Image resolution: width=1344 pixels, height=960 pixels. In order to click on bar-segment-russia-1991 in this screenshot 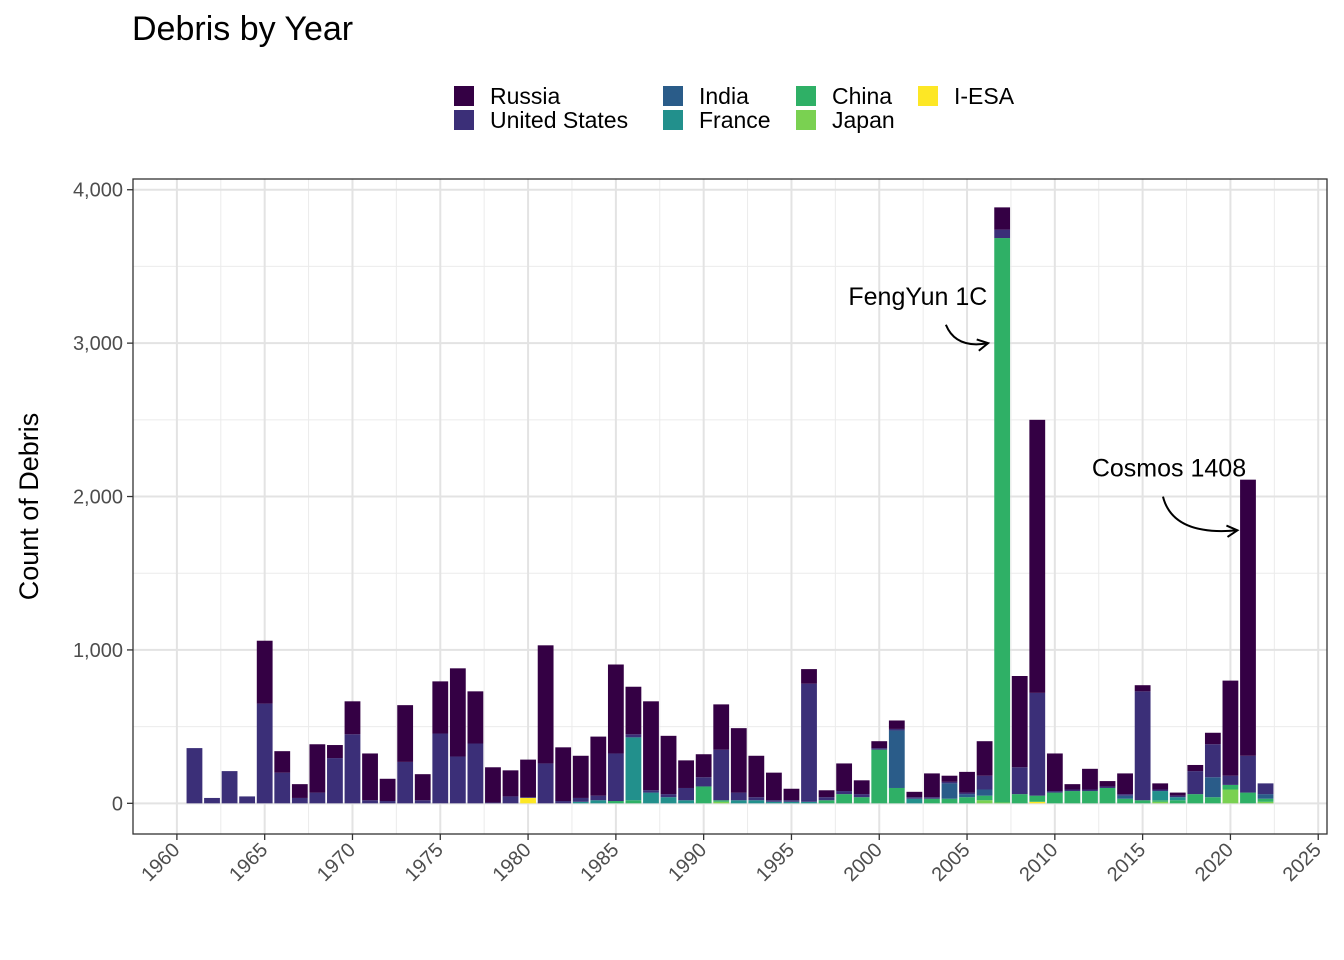, I will do `click(721, 727)`.